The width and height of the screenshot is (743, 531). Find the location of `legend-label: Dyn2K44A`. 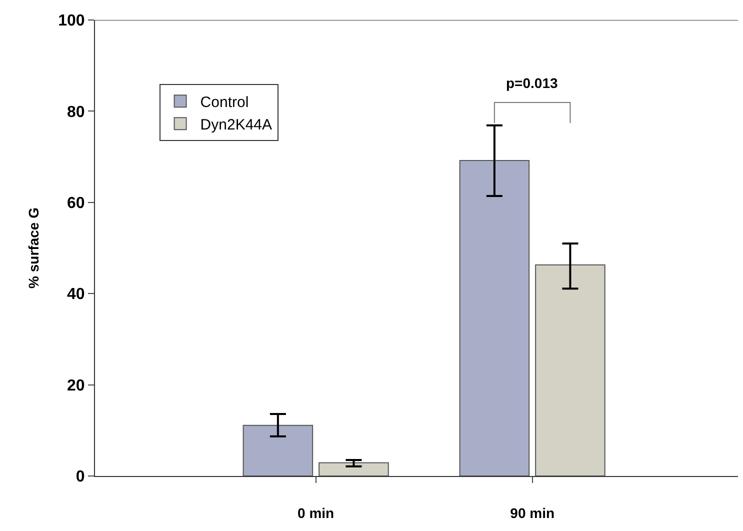

legend-label: Dyn2K44A is located at coordinates (236, 125).